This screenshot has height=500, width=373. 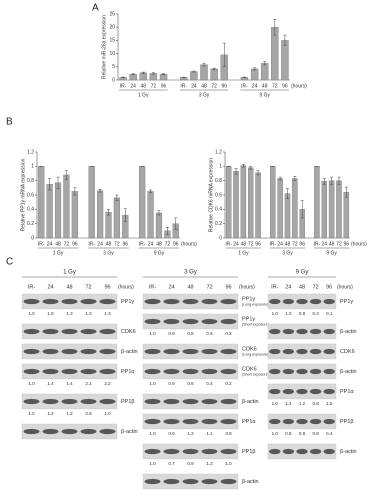 What do you see at coordinates (190, 463) in the screenshot?
I see `quant-value: 0.9` at bounding box center [190, 463].